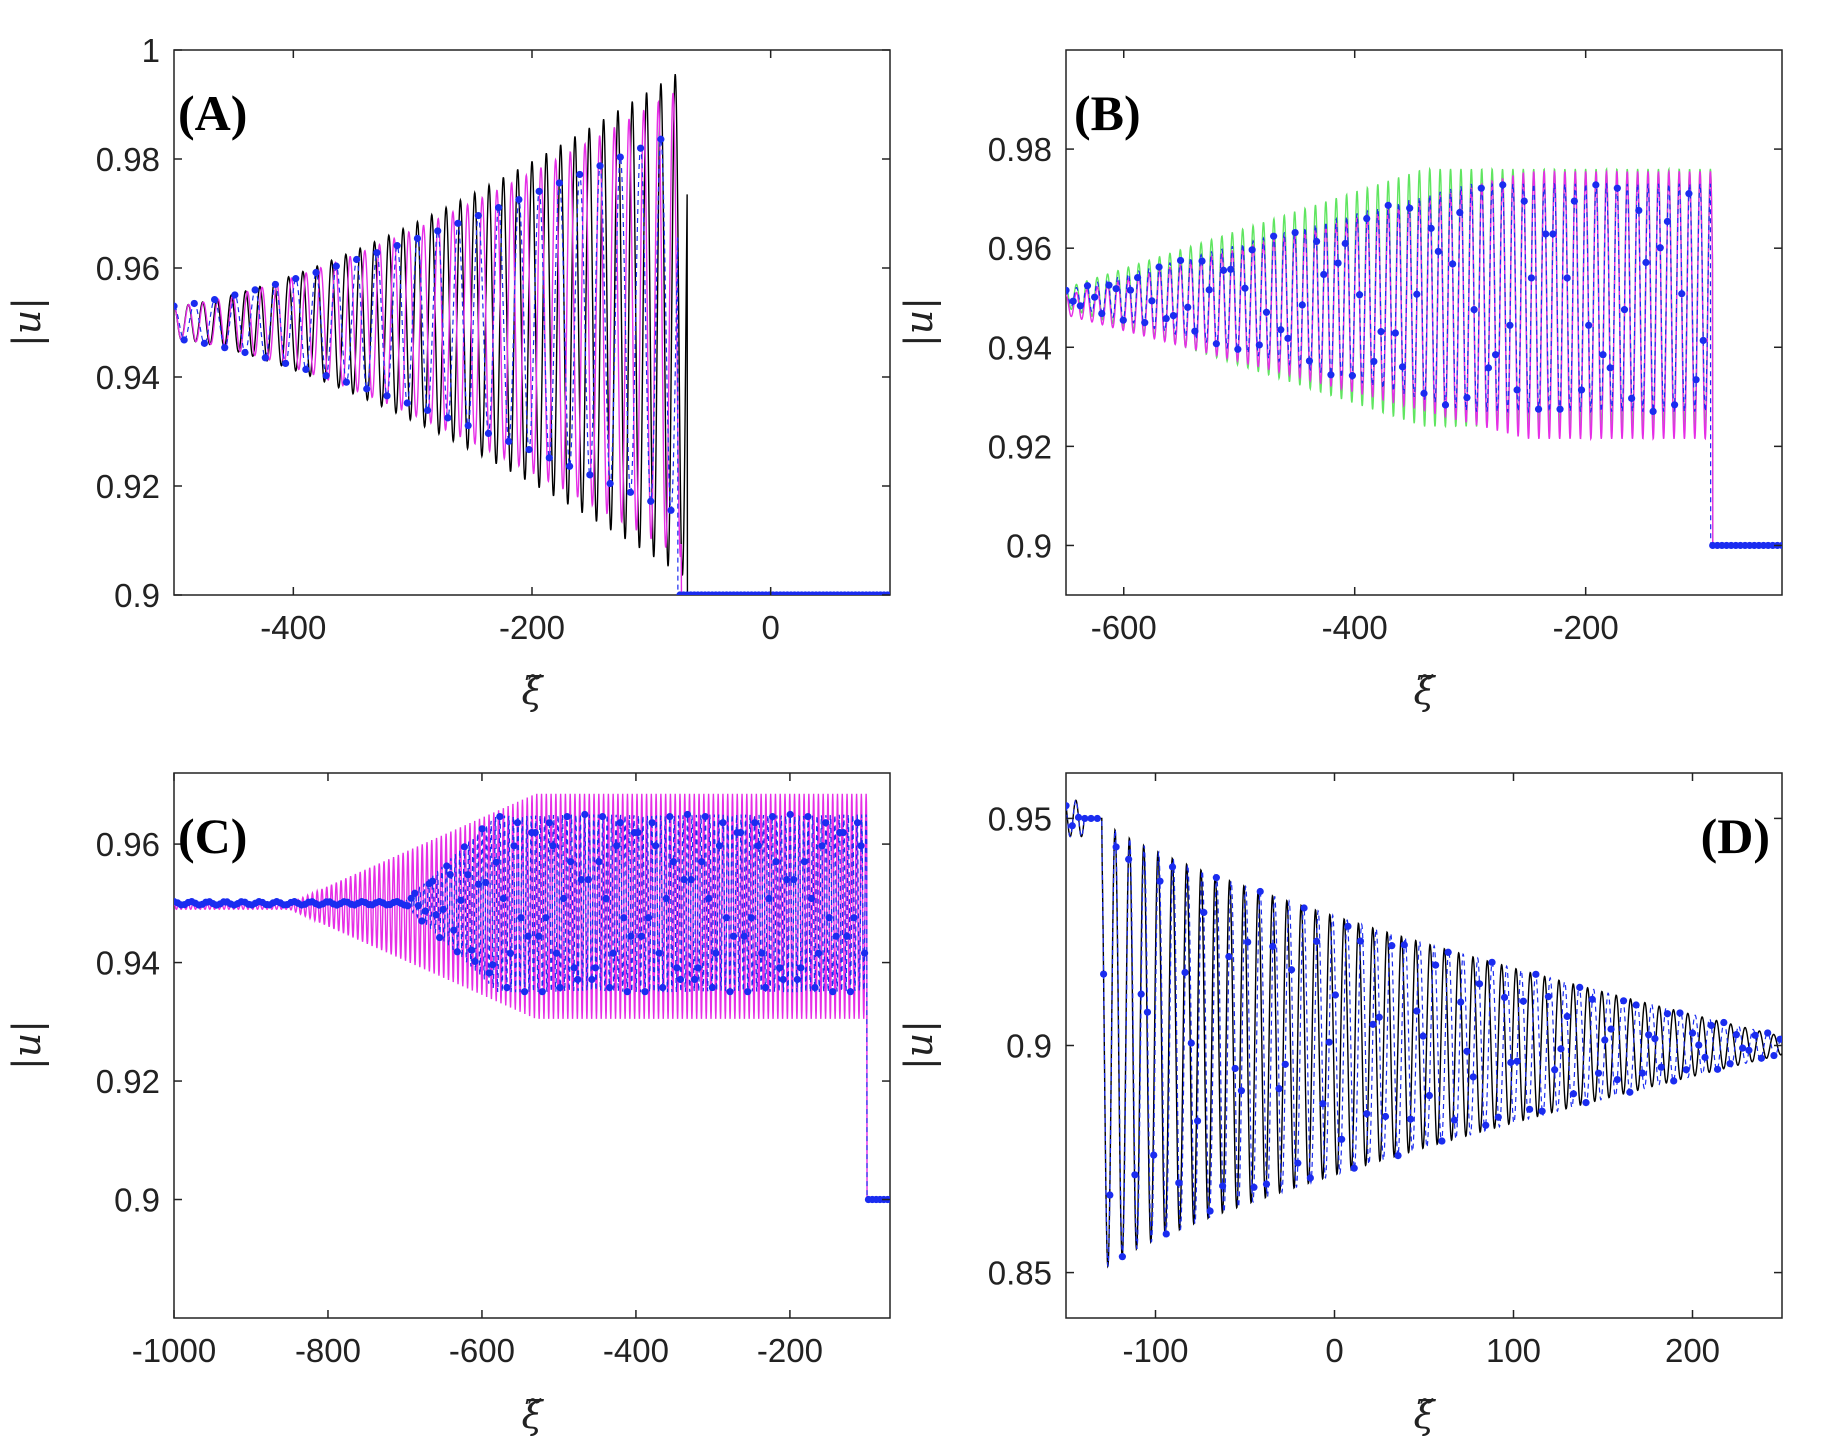 The width and height of the screenshot is (1832, 1454). I want to click on panel-b-frame, so click(1424, 322).